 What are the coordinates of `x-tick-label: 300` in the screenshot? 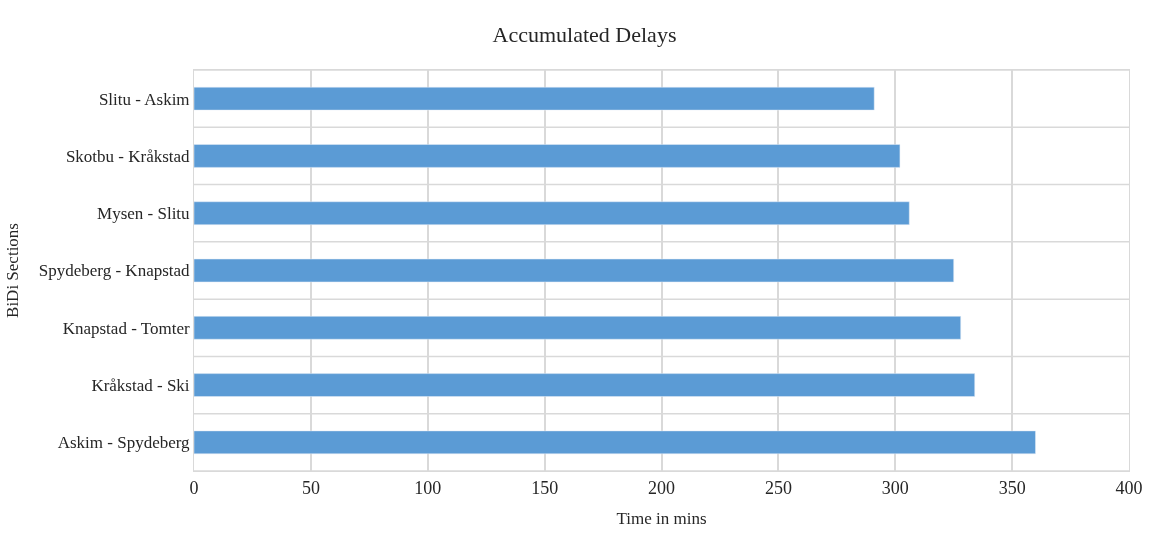 It's located at (895, 487).